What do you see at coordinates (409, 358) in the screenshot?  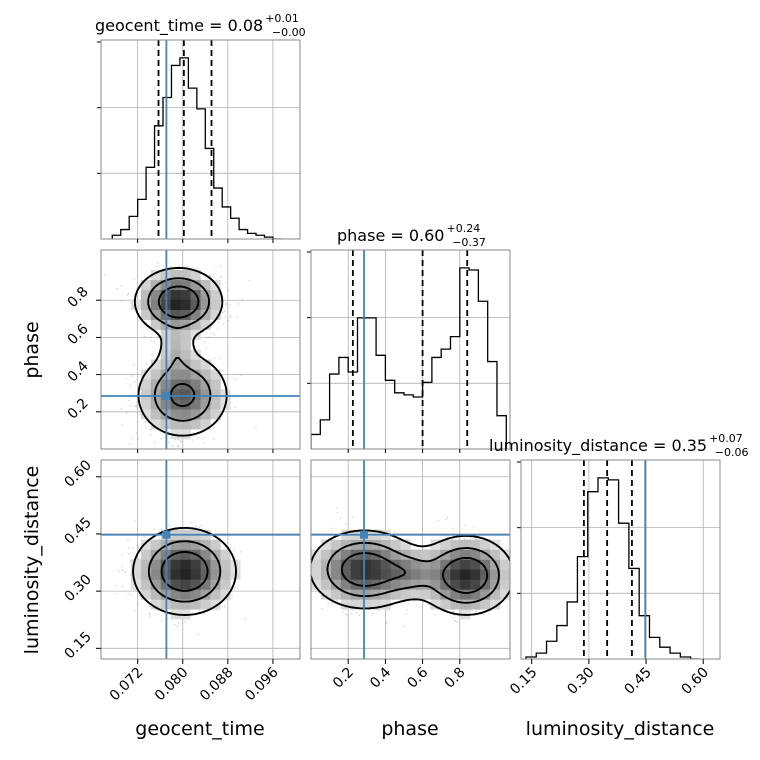 I see `histogram-step-phase` at bounding box center [409, 358].